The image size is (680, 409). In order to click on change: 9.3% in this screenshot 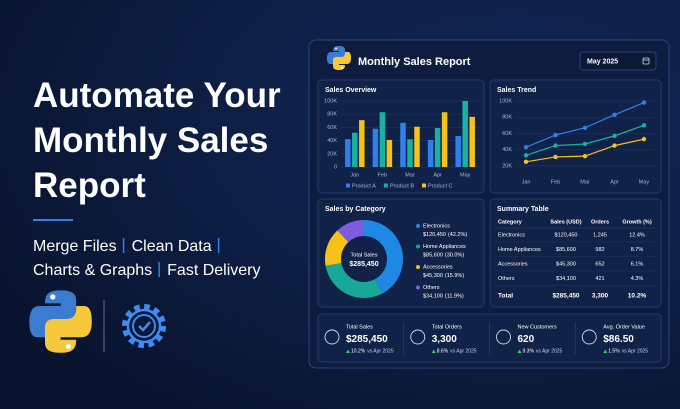, I will do `click(529, 352)`.